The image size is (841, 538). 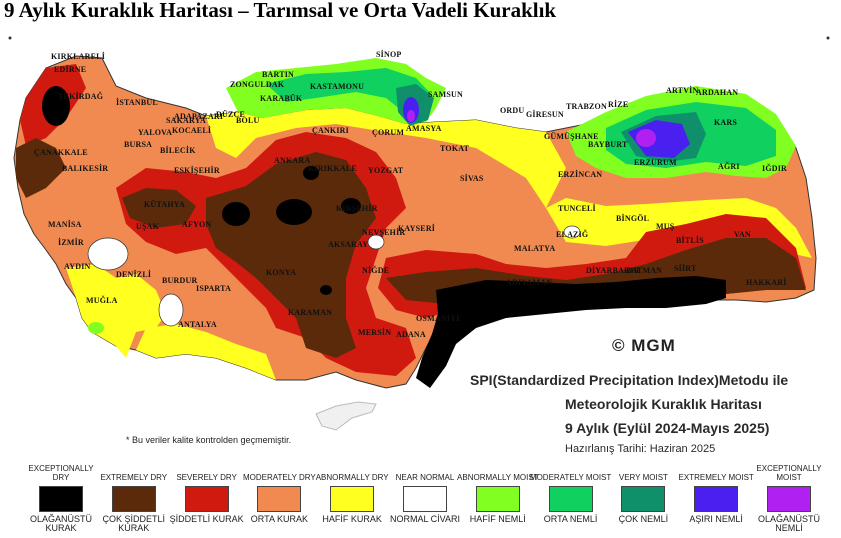 What do you see at coordinates (206, 519) in the screenshot?
I see `legend-label-tr: ŞİDDETLİ KURAK` at bounding box center [206, 519].